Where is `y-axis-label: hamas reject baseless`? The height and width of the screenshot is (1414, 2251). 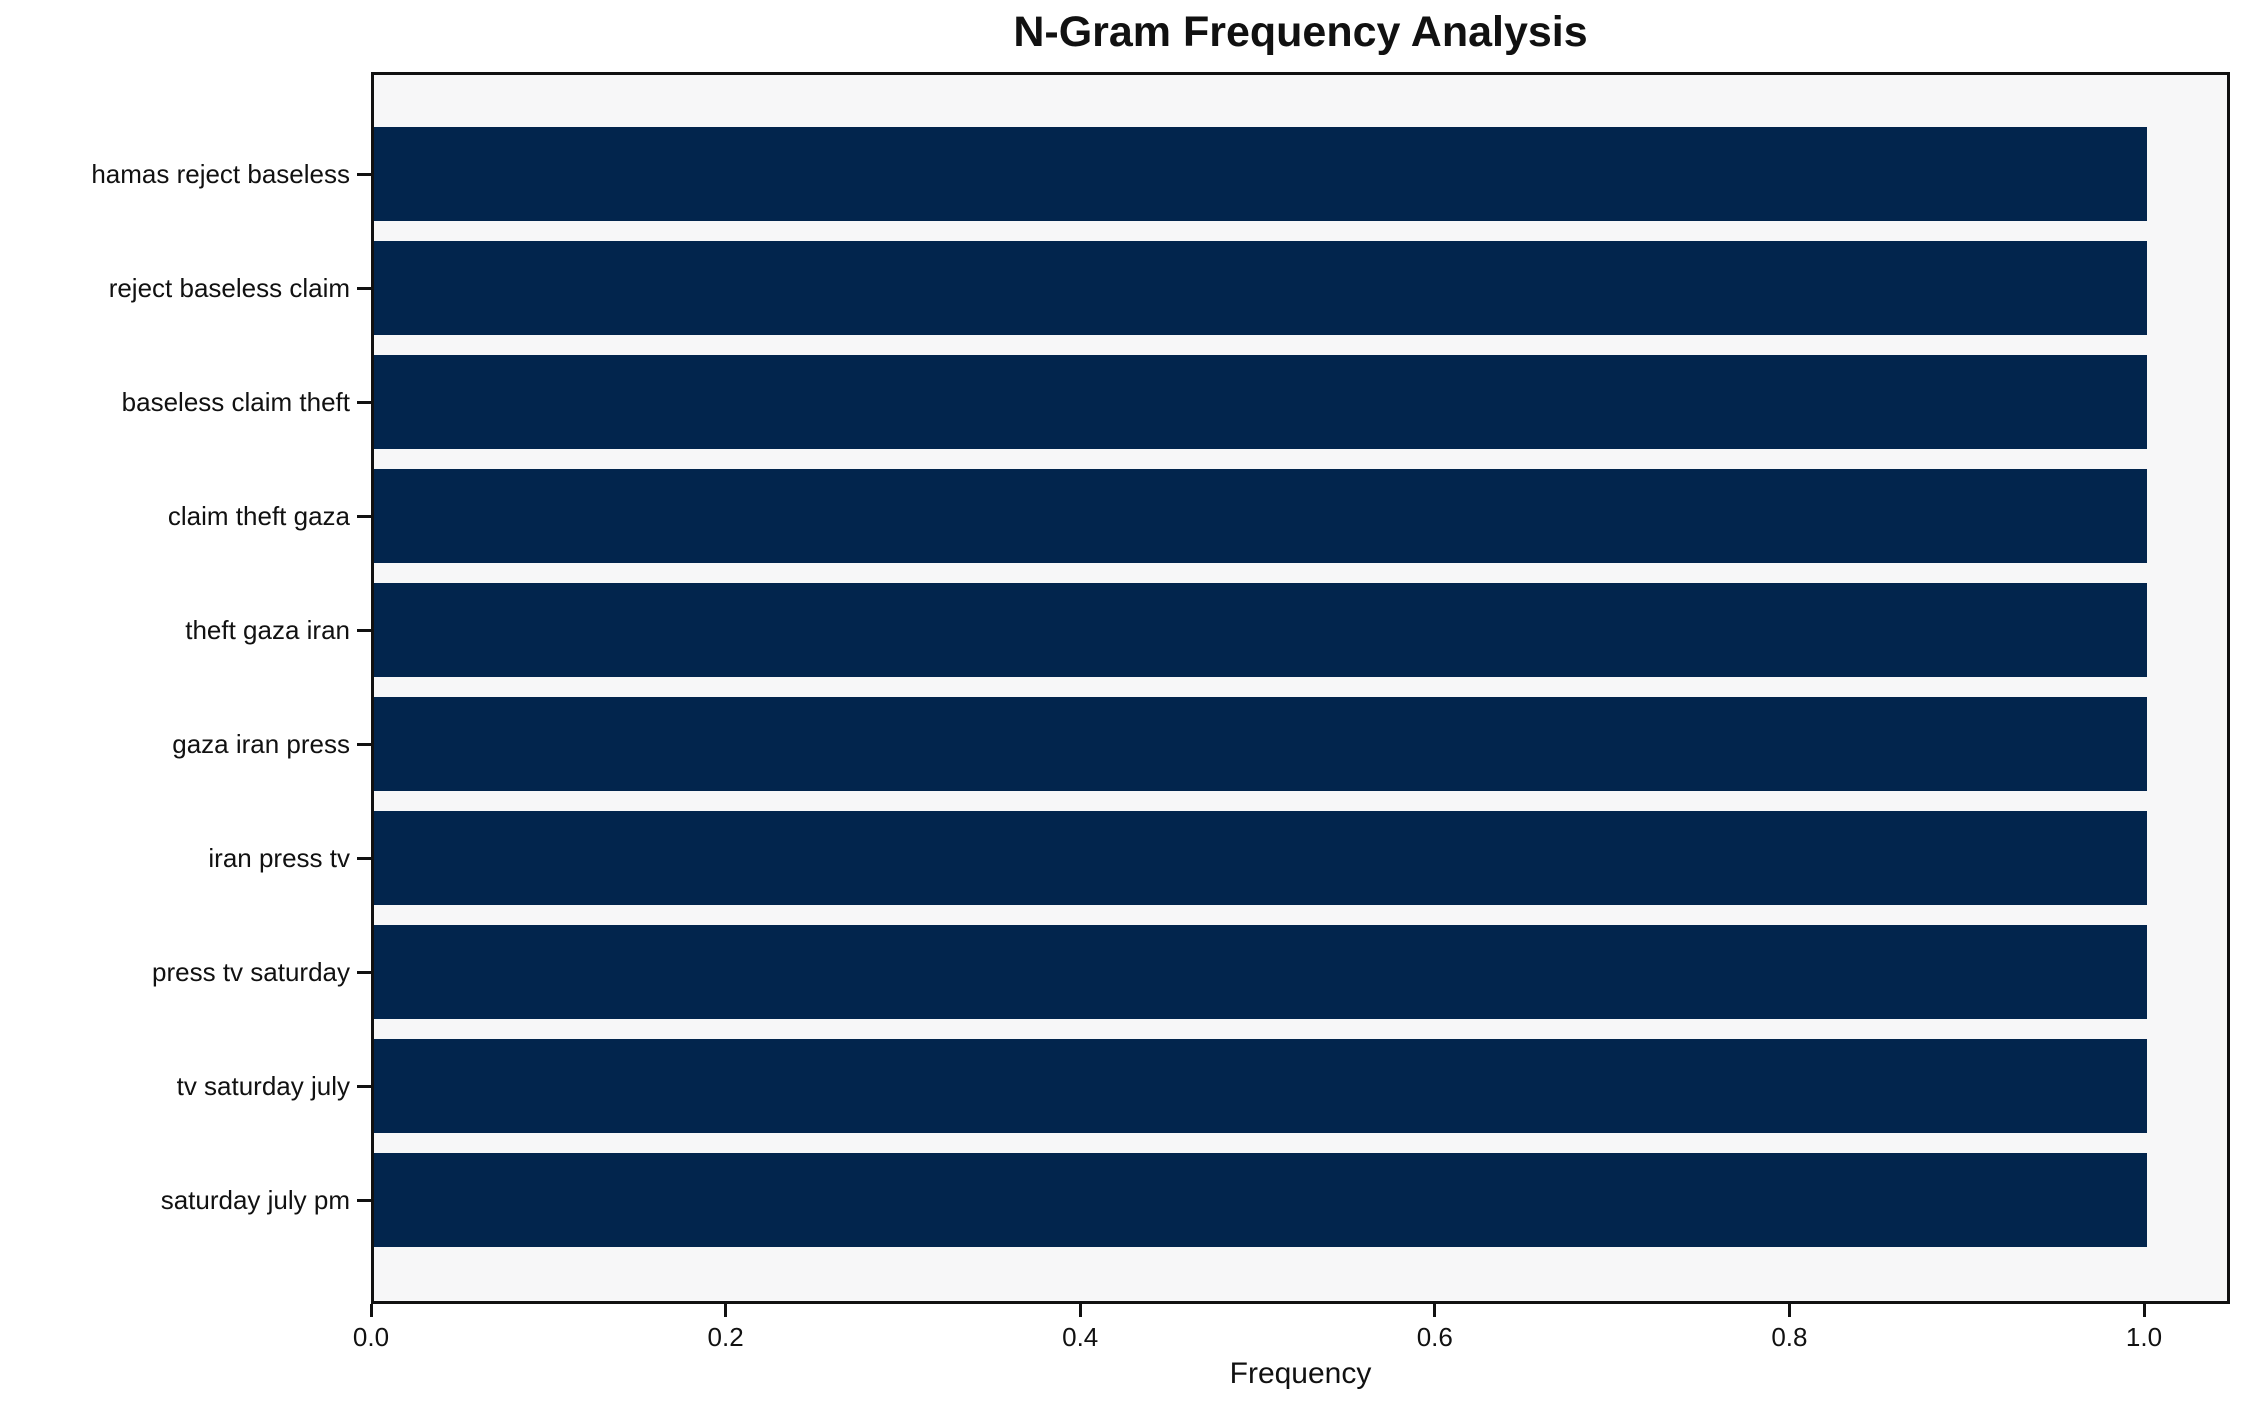 y-axis-label: hamas reject baseless is located at coordinates (220, 174).